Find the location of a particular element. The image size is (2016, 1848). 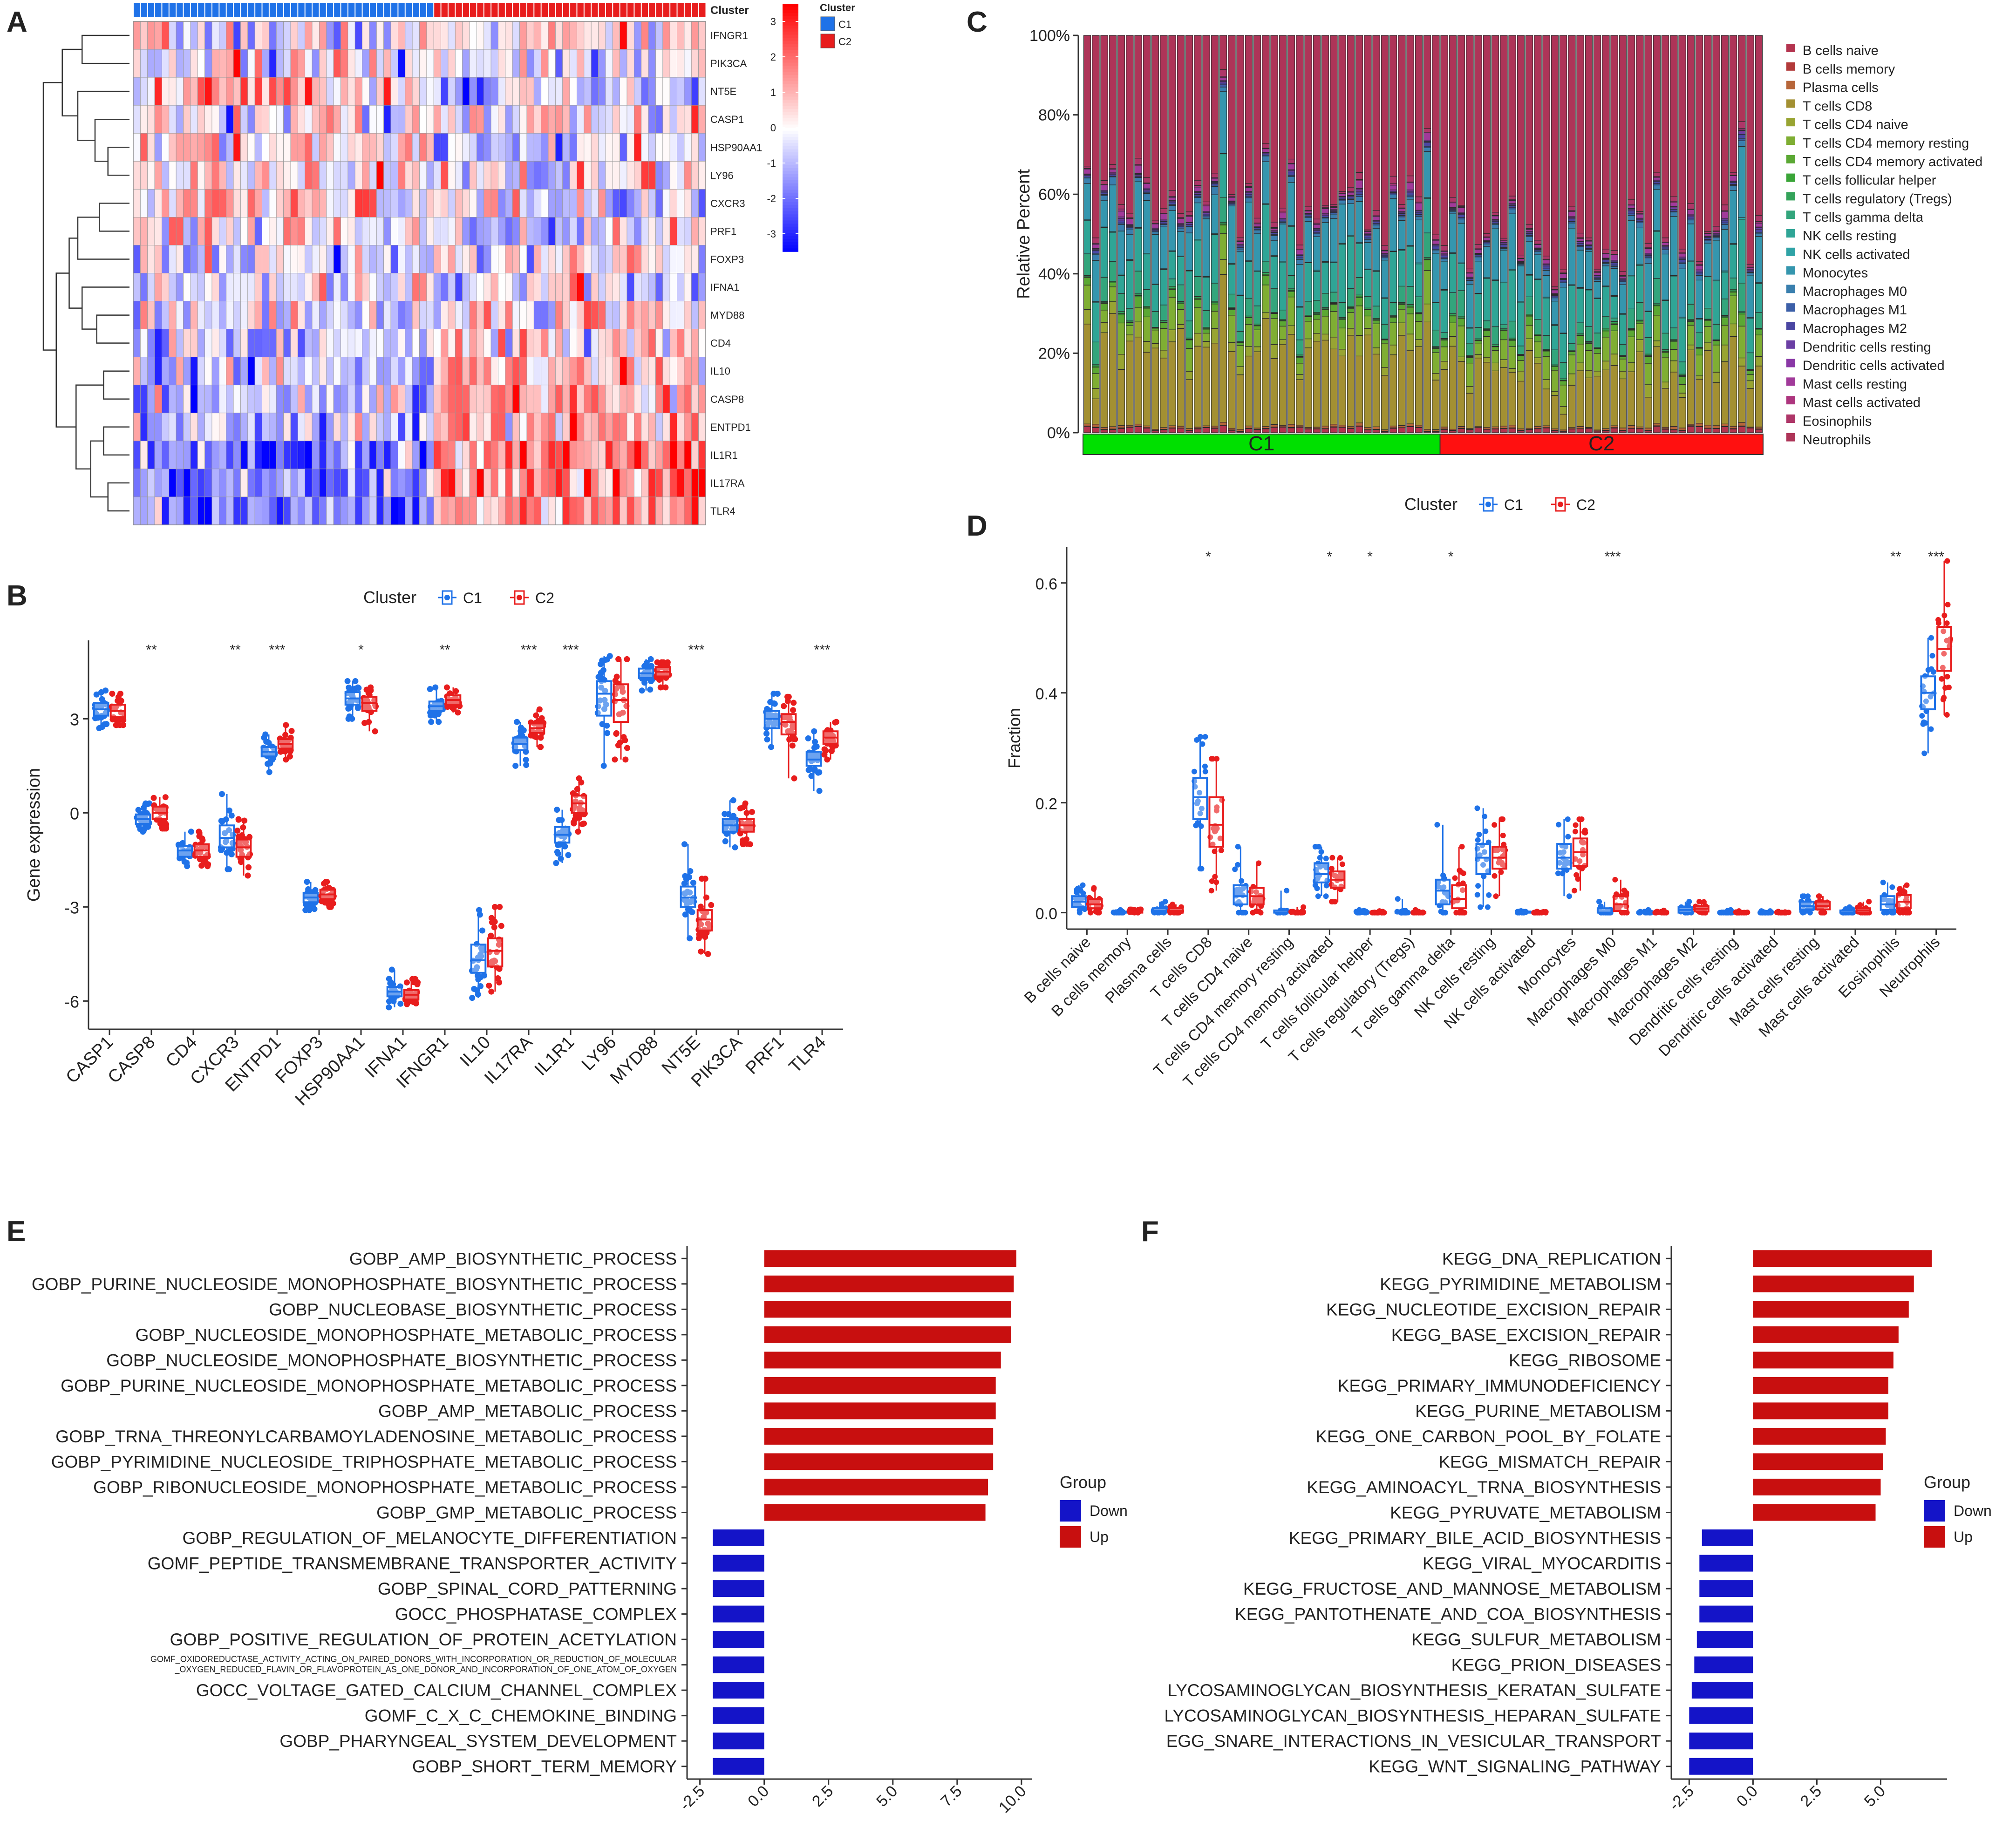

annotation-cell is located at coordinates (495, 10).